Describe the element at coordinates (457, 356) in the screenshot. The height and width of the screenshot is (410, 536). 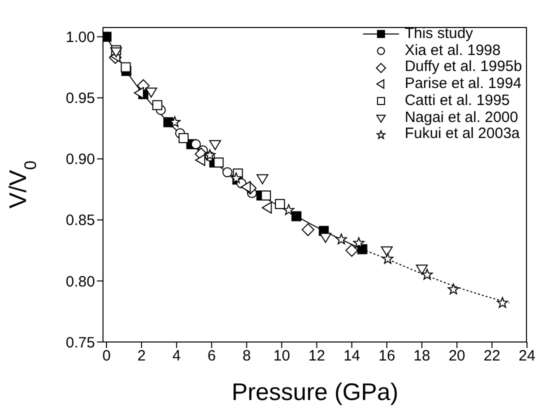
I see `x-tick-label: 20` at that location.